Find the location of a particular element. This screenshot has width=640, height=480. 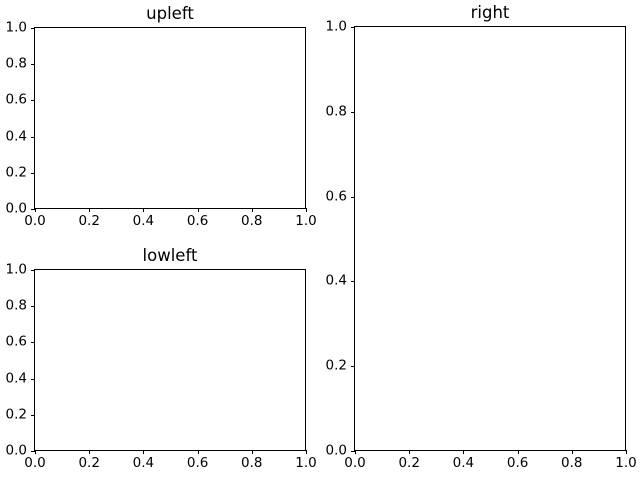

subplot-upleft-title: upleft is located at coordinates (170, 13).